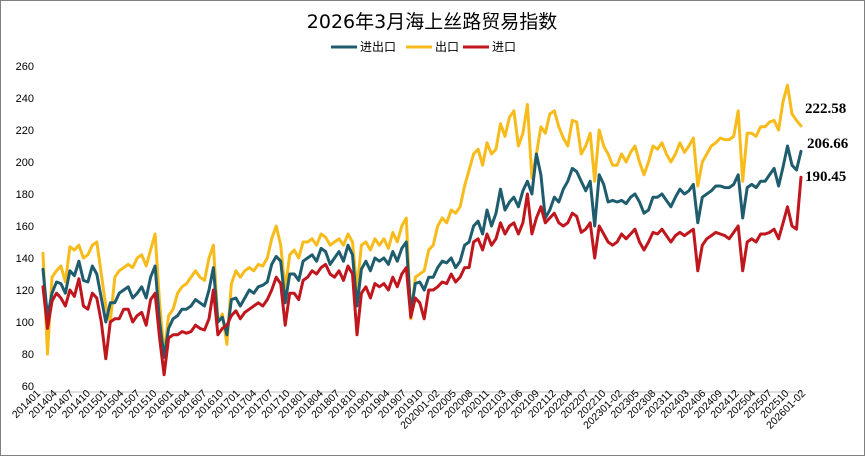 The height and width of the screenshot is (460, 865). Describe the element at coordinates (378, 47) in the screenshot. I see `legend-label: 进出口` at that location.